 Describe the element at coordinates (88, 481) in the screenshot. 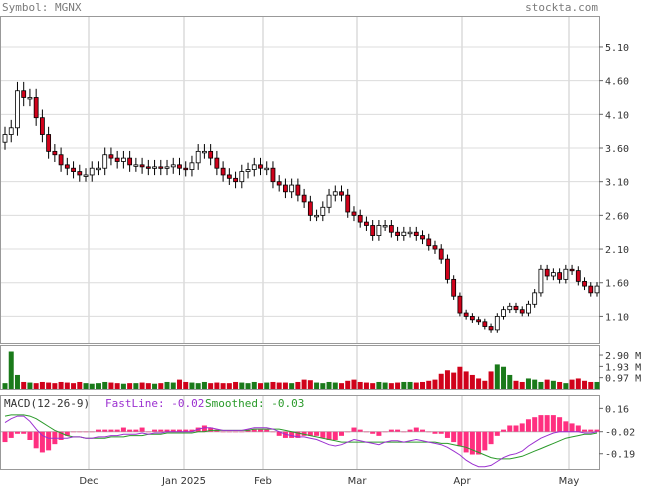

I see `date-tick-label: Dec` at that location.